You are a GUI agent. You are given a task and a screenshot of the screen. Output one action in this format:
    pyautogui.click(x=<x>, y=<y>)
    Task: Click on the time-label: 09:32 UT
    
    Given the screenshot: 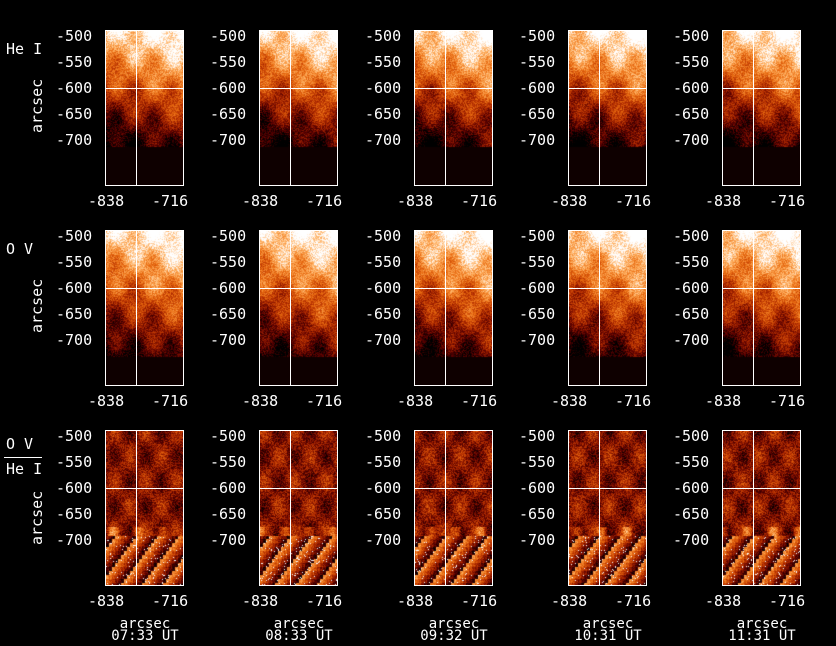 What is the action you would take?
    pyautogui.click(x=454, y=636)
    